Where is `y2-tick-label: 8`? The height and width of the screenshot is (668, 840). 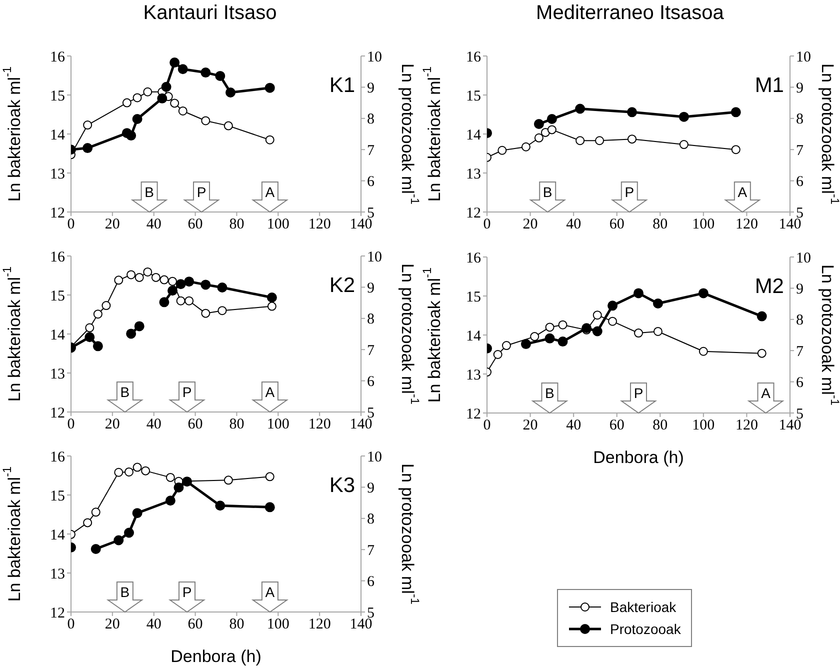
y2-tick-label: 8 is located at coordinates (370, 320).